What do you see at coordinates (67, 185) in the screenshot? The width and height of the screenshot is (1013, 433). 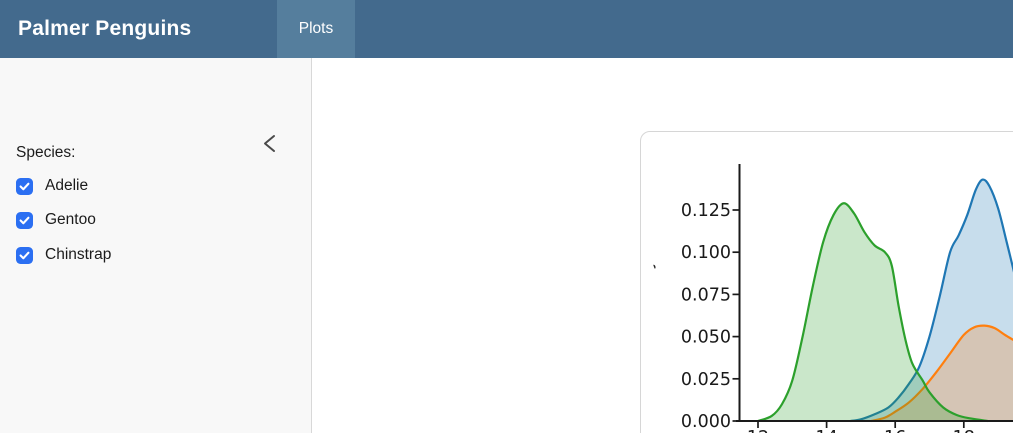 I see `checkbox-label-adelie: Adelie` at bounding box center [67, 185].